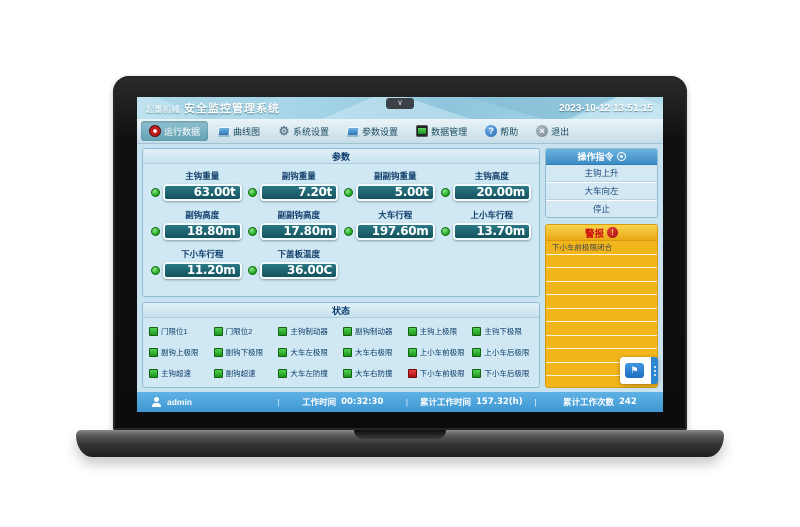 The width and height of the screenshot is (800, 527). What do you see at coordinates (180, 352) in the screenshot?
I see `status-label: 副钩上极限` at bounding box center [180, 352].